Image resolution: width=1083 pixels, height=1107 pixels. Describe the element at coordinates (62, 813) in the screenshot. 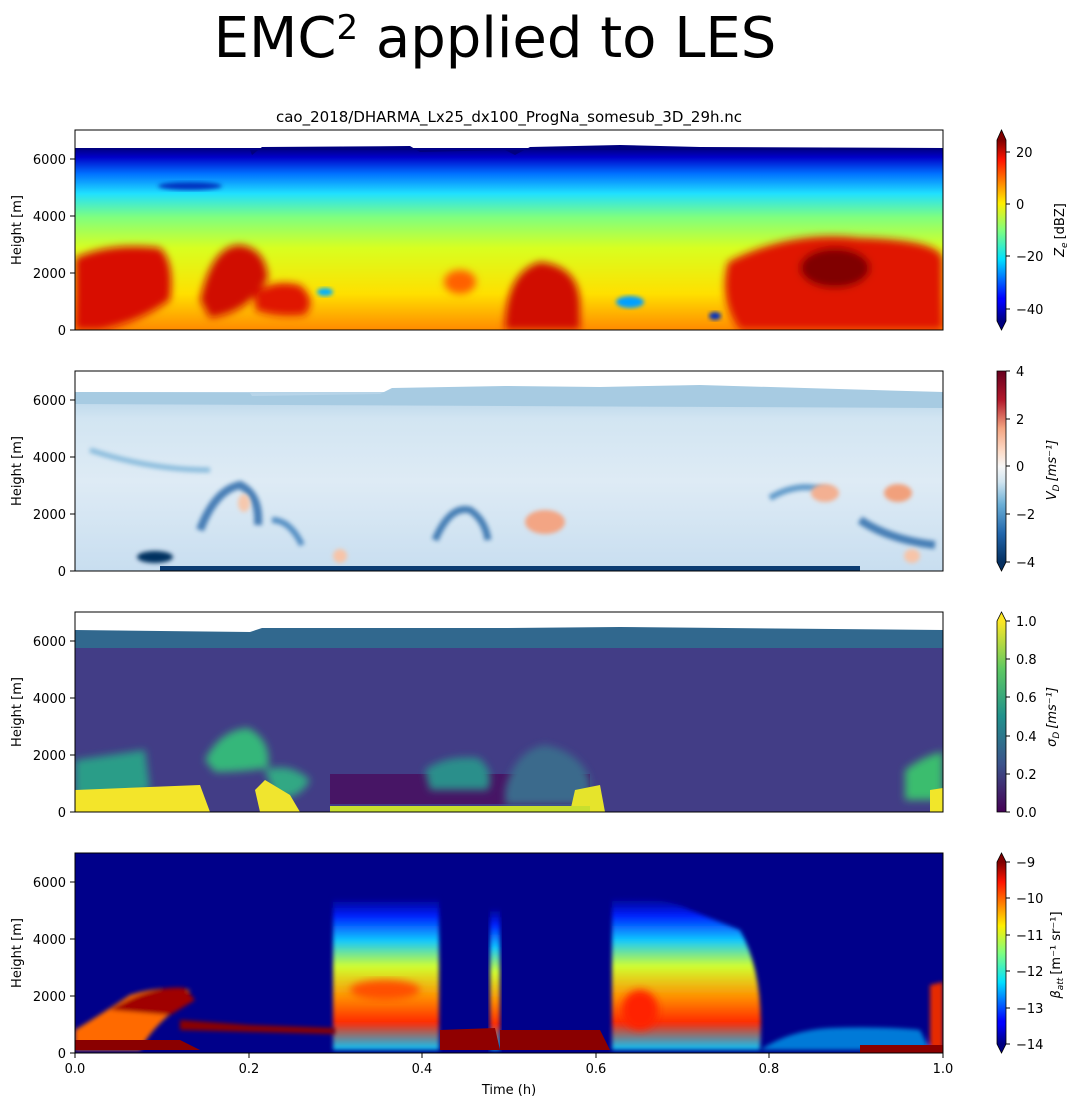

I see `sigma-ytick-label: 0` at that location.